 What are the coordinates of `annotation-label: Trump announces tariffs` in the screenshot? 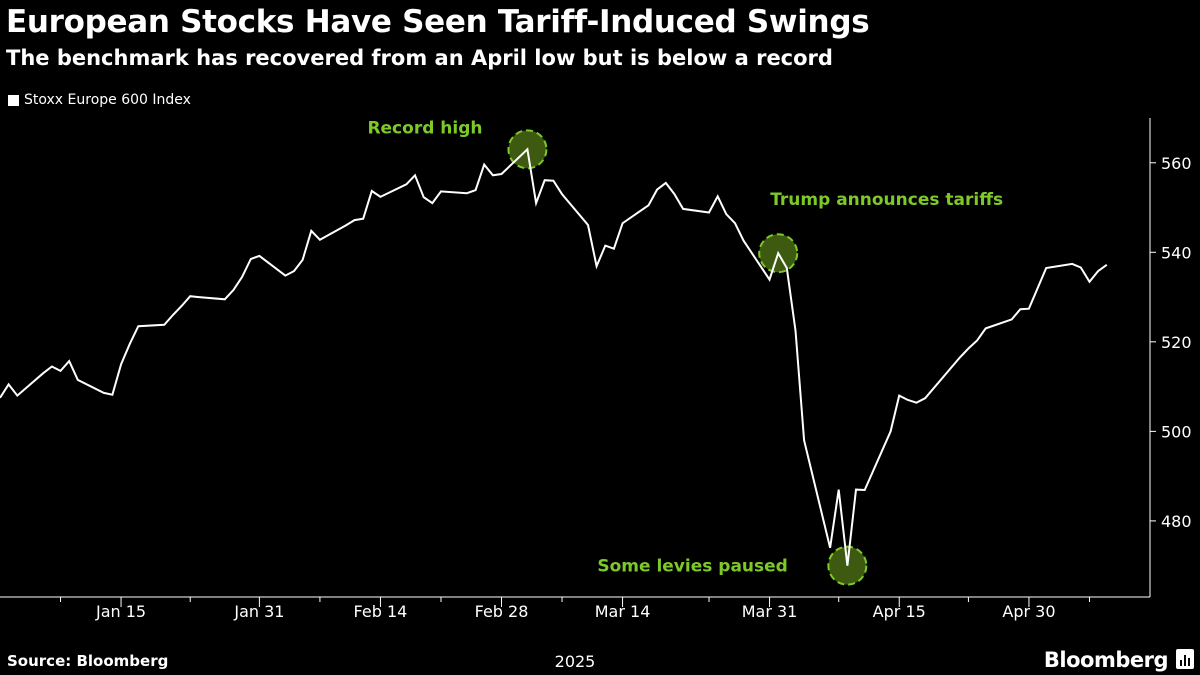 It's located at (886, 200).